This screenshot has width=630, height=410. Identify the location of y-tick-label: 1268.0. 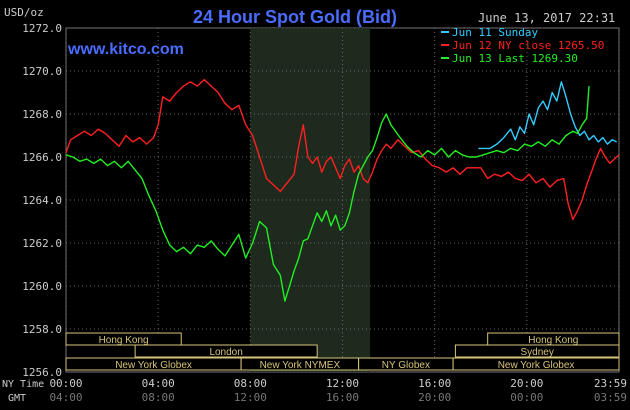
(42, 114).